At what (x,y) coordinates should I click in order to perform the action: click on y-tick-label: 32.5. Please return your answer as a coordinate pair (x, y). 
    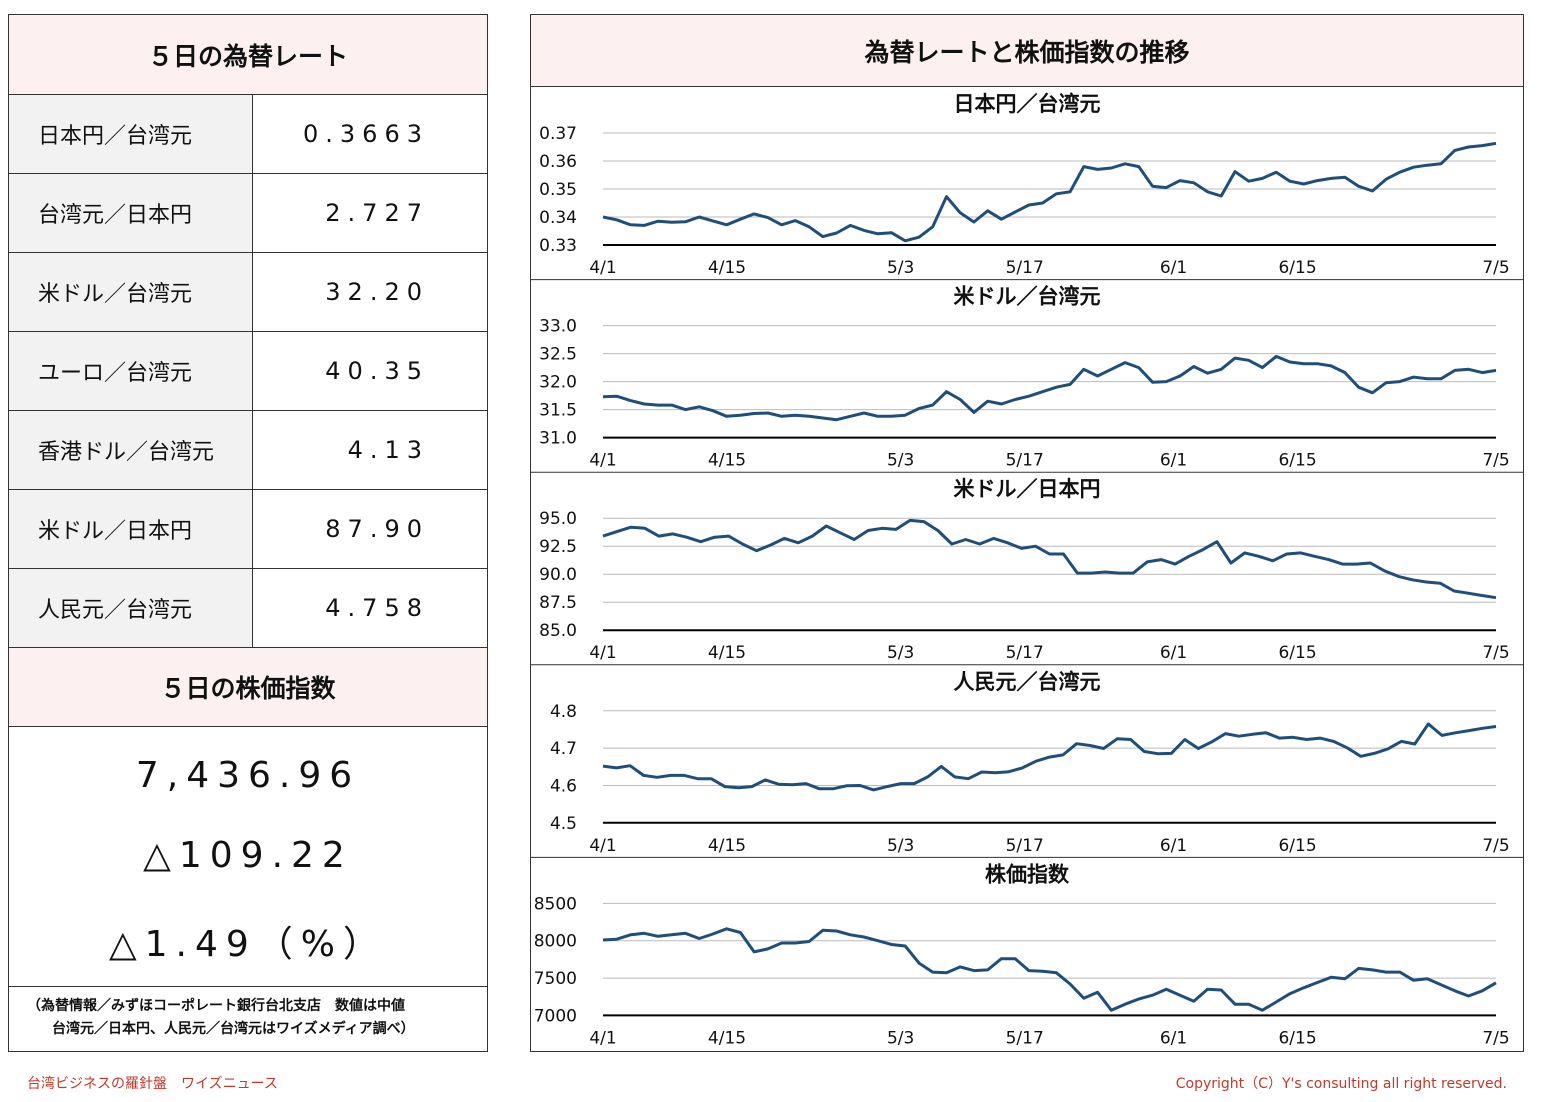
    Looking at the image, I should click on (558, 355).